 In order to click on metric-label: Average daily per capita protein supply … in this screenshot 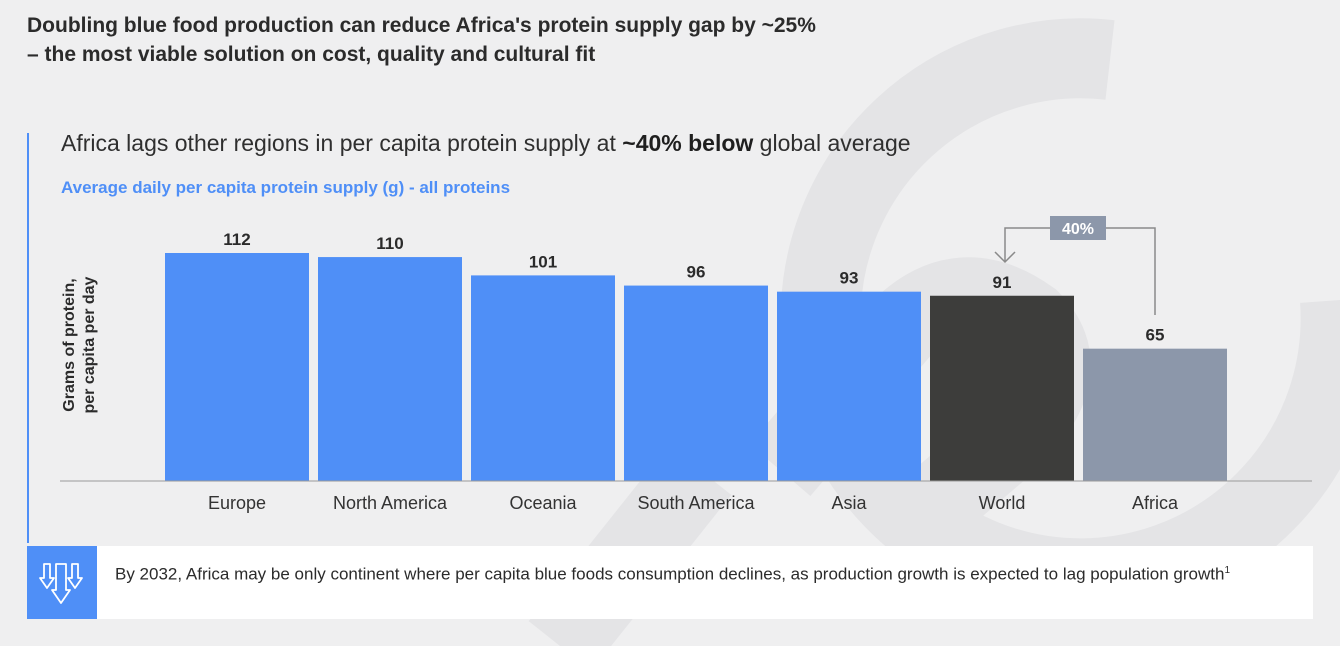, I will do `click(286, 187)`.